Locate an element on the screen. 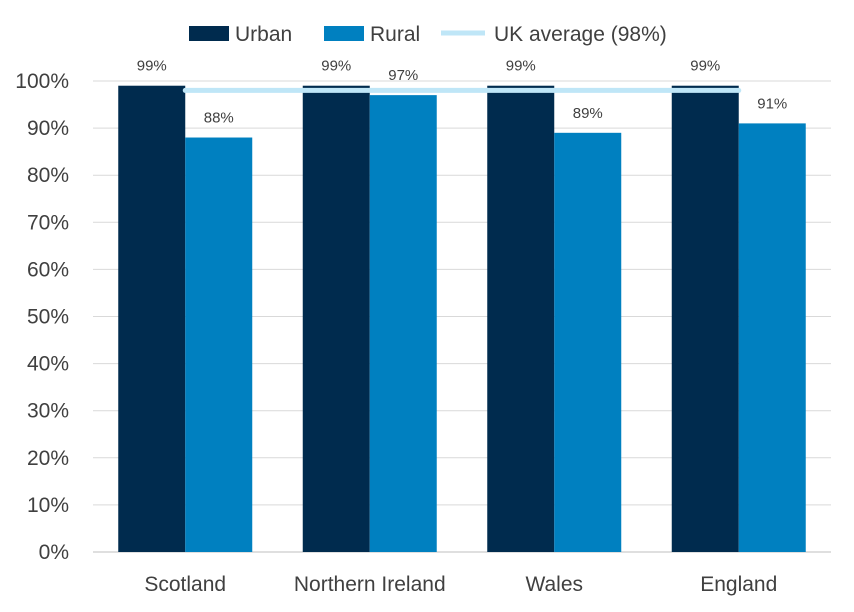  y-tick-label: 40% is located at coordinates (48, 364).